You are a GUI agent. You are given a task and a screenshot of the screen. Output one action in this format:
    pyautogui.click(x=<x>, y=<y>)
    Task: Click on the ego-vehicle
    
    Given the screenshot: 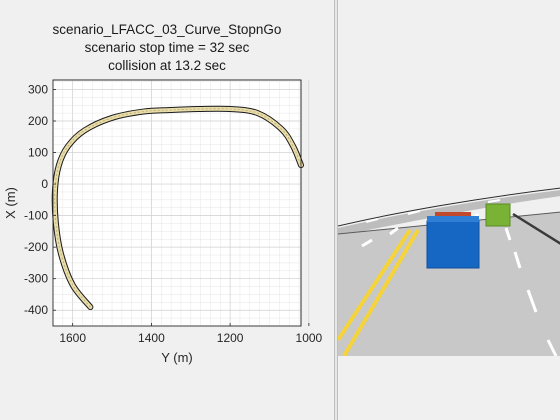 What is the action you would take?
    pyautogui.click(x=453, y=244)
    